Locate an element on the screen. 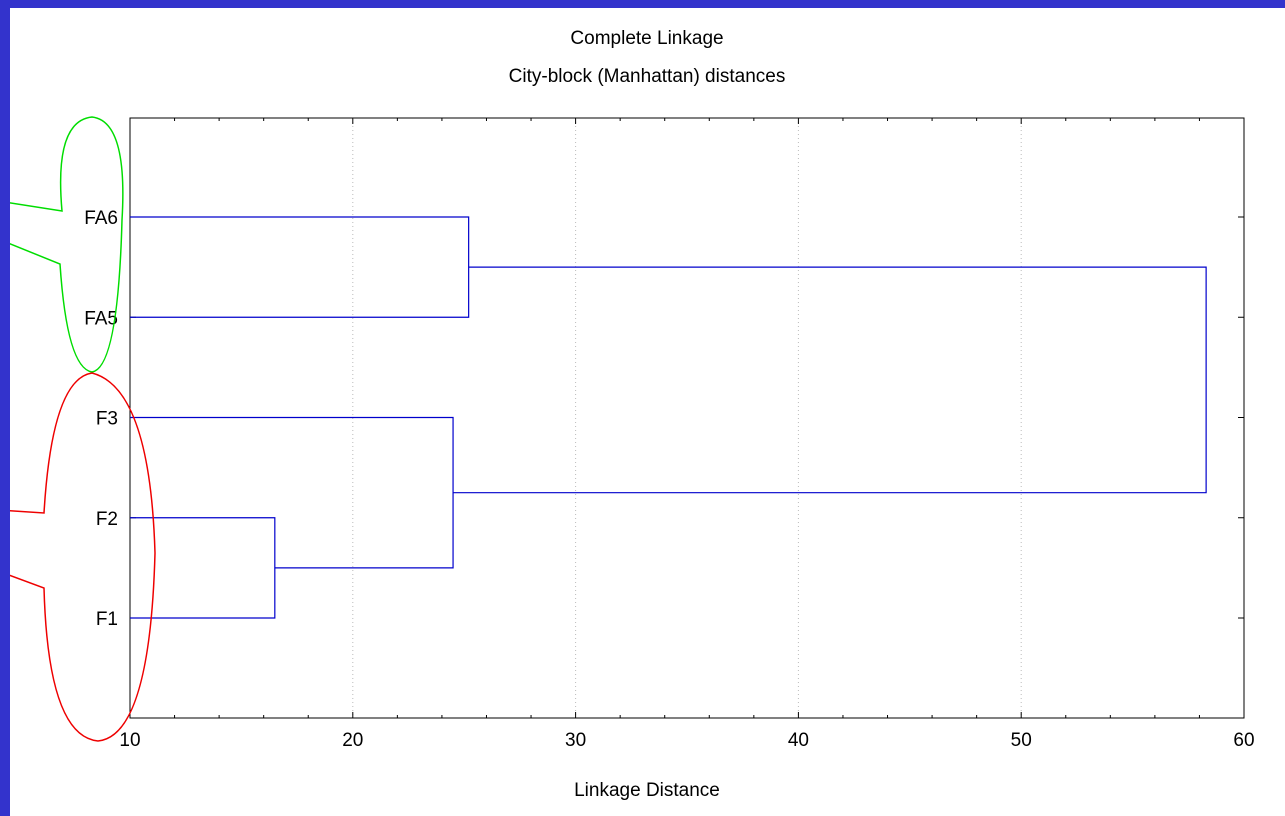 This screenshot has height=816, width=1285. leaf-label: F3 is located at coordinates (107, 419).